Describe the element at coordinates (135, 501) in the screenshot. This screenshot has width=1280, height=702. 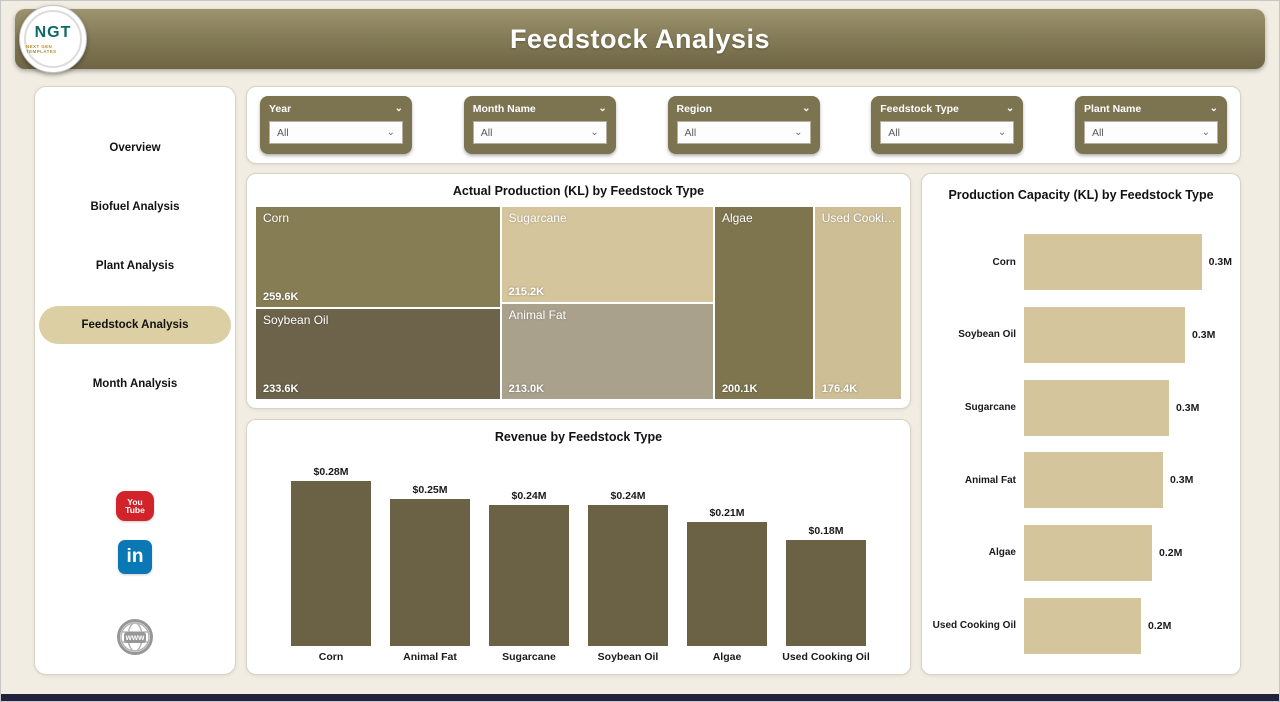
I see `youtube-icon-text-top: You` at that location.